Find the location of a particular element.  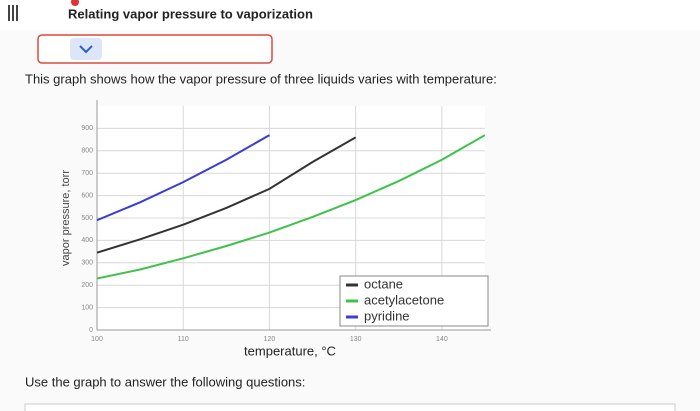

x-tick-label: 130 is located at coordinates (356, 339).